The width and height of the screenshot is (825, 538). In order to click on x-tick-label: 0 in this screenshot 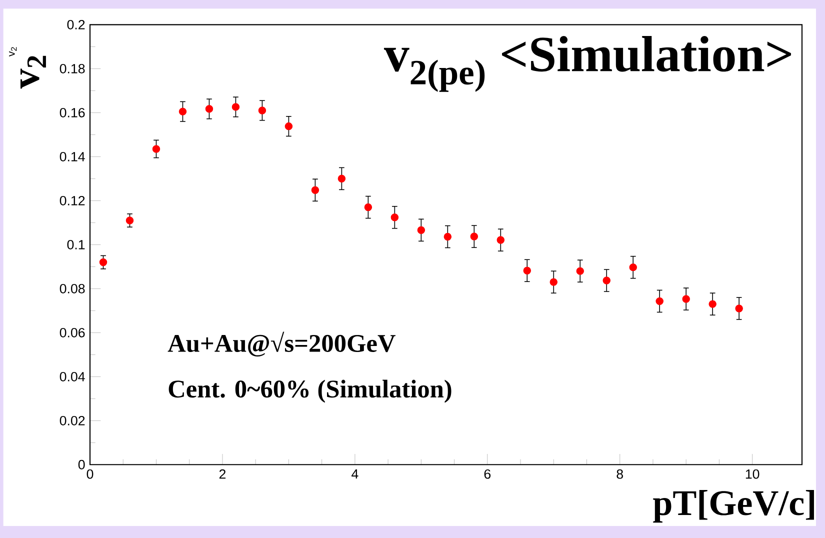, I will do `click(90, 474)`.